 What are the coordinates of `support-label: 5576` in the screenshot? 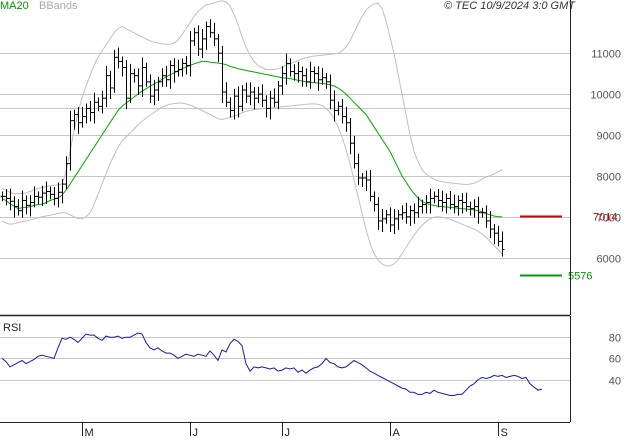 It's located at (580, 277).